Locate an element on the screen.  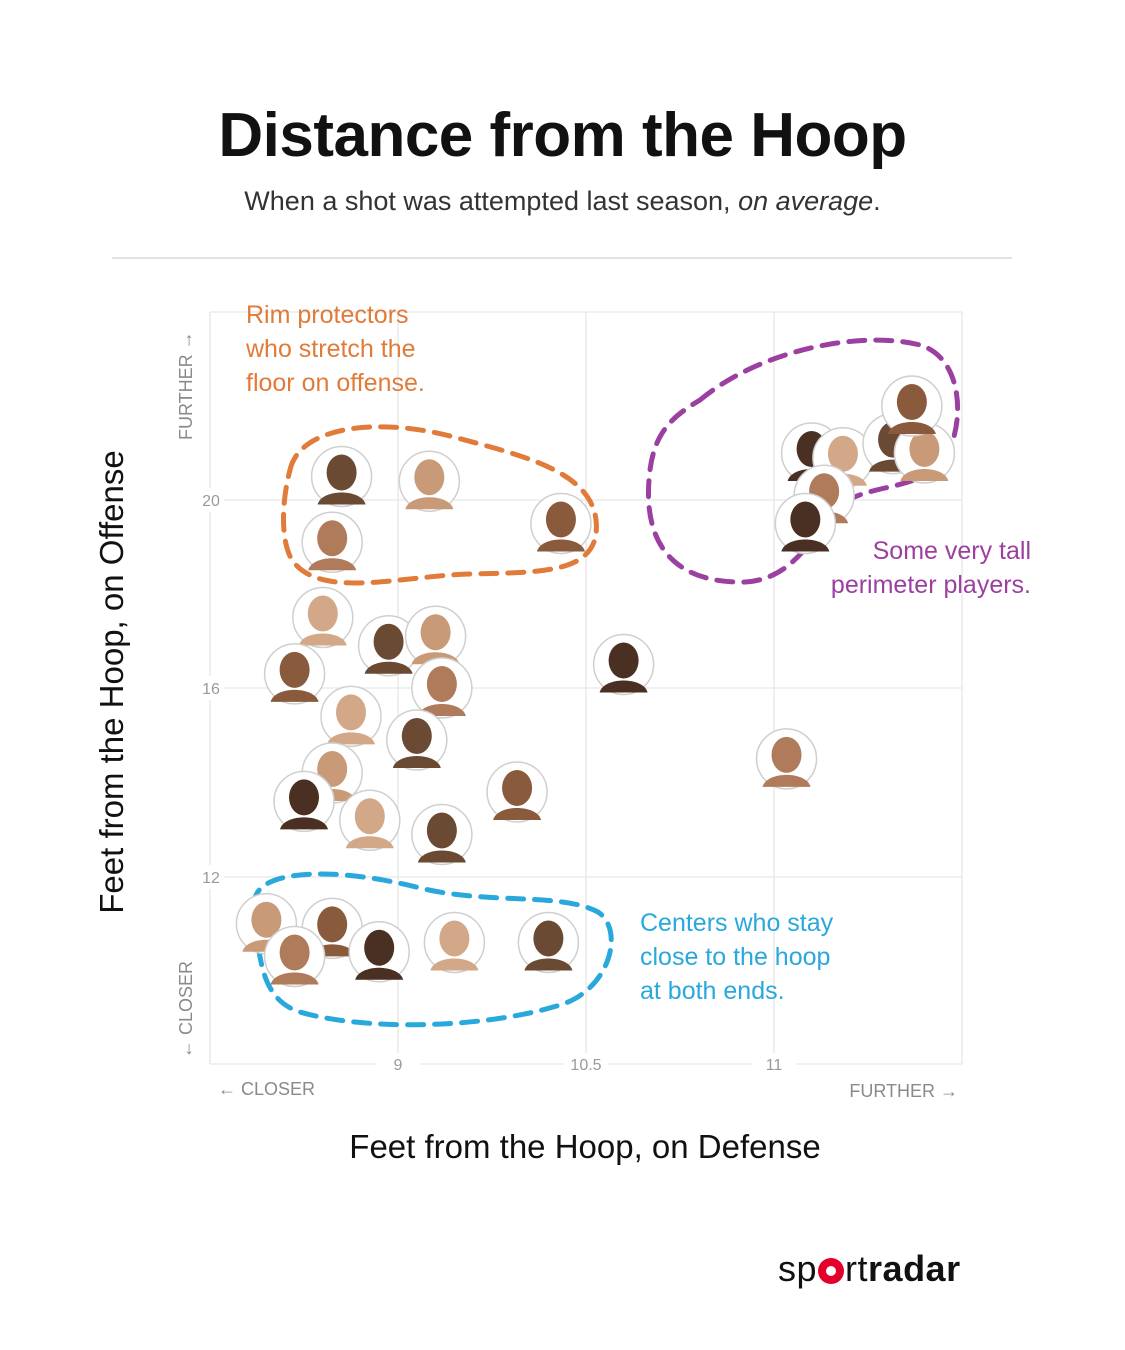
annotation-purple-line: Some very tall is located at coordinates (952, 551).